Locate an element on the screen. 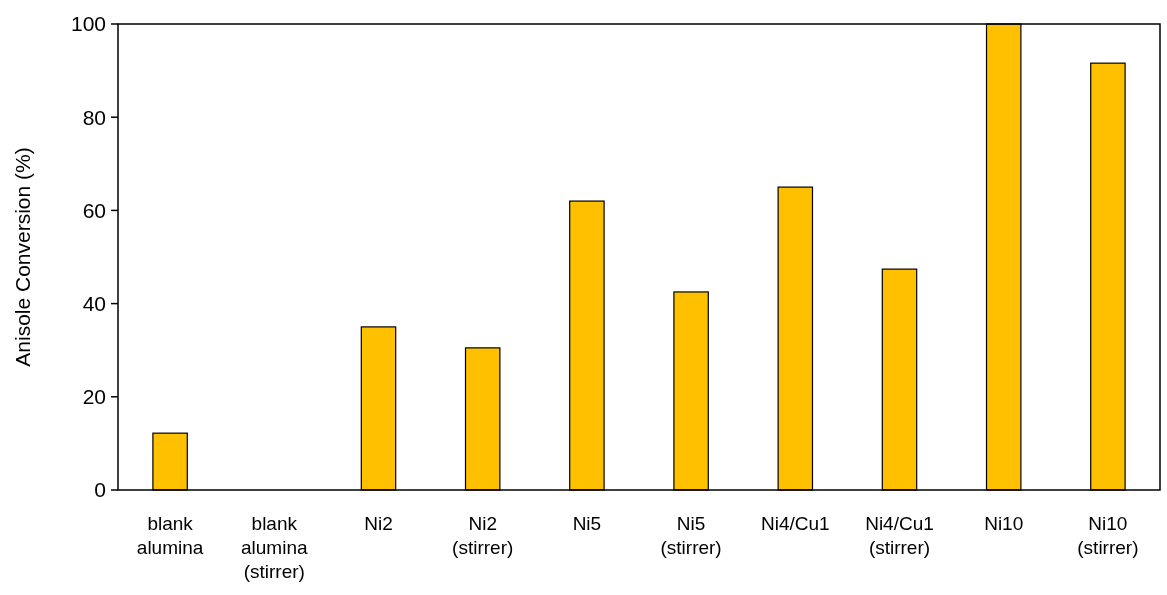 The image size is (1167, 595). y-tick-label: 60 is located at coordinates (94, 210).